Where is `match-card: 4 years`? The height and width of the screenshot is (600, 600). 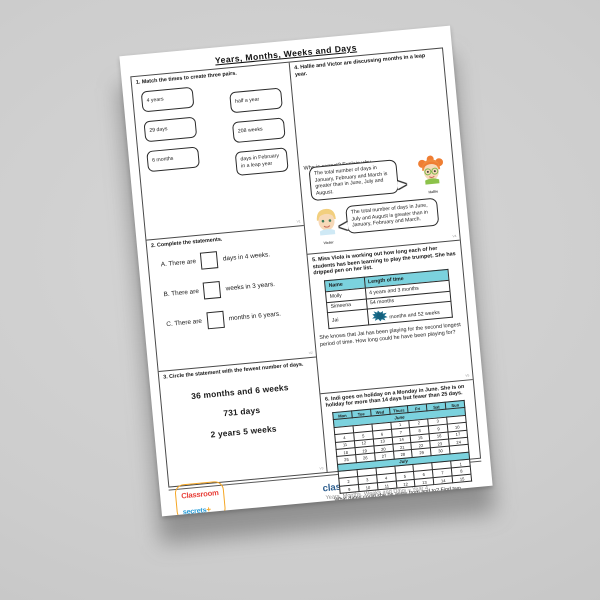 match-card: 4 years is located at coordinates (167, 99).